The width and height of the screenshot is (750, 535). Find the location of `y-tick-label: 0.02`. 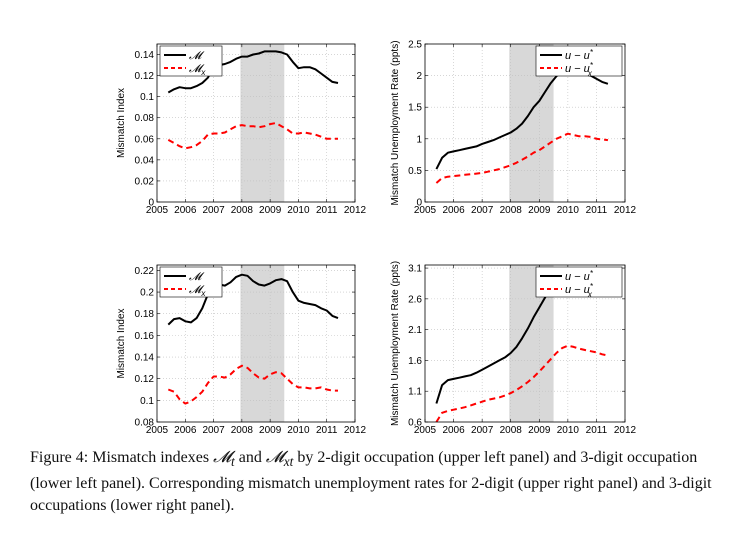

y-tick-label: 0.02 is located at coordinates (145, 181).